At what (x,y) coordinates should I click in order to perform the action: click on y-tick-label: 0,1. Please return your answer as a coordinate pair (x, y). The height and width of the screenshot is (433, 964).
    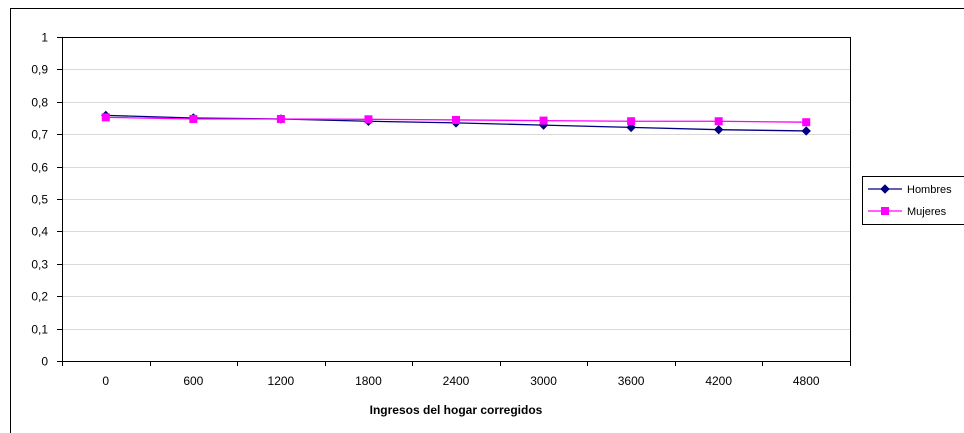
    Looking at the image, I should click on (39, 330).